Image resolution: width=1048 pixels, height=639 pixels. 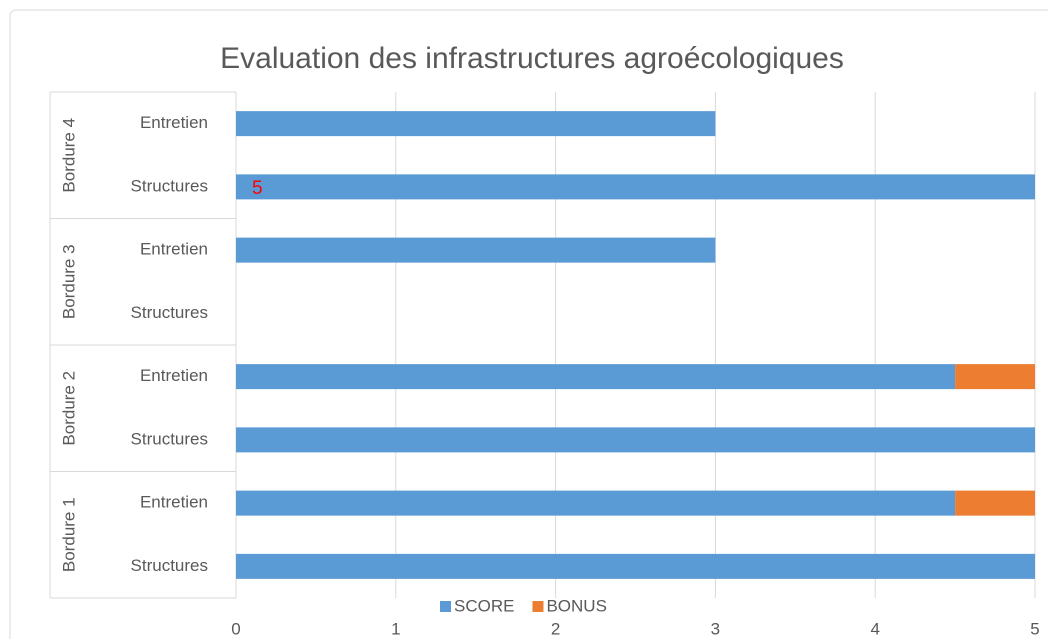 What do you see at coordinates (395, 628) in the screenshot?
I see `x-tick-label: 1` at bounding box center [395, 628].